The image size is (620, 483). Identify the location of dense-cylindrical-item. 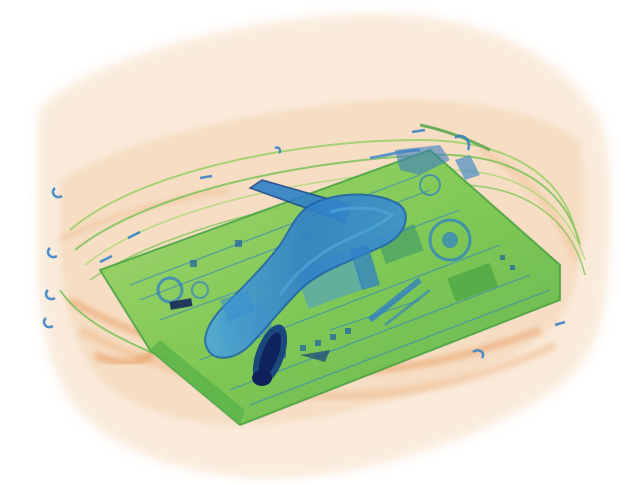
(249, 342).